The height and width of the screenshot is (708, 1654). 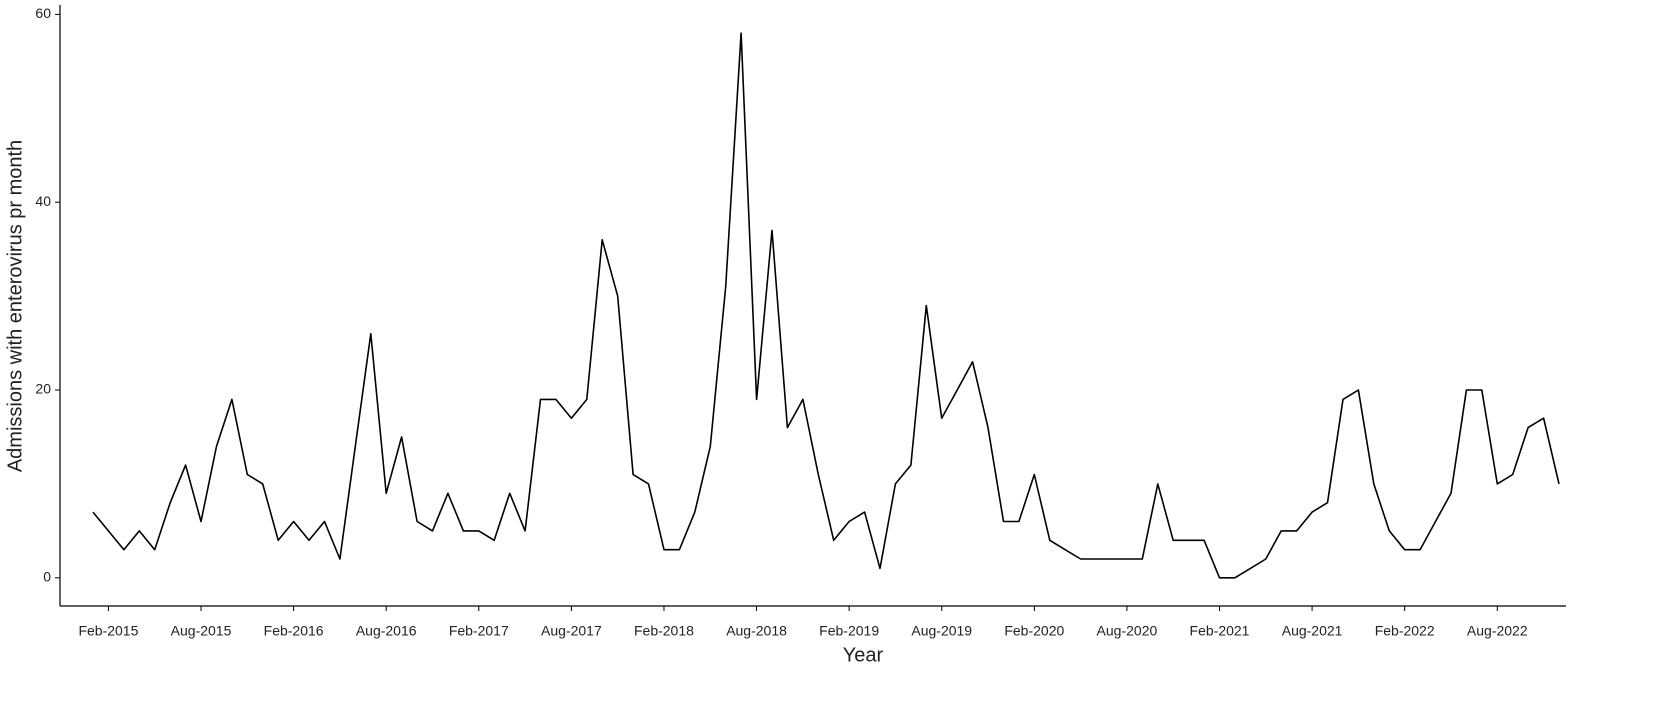 I want to click on x-tick-label: Feb-2021, so click(x=1220, y=631).